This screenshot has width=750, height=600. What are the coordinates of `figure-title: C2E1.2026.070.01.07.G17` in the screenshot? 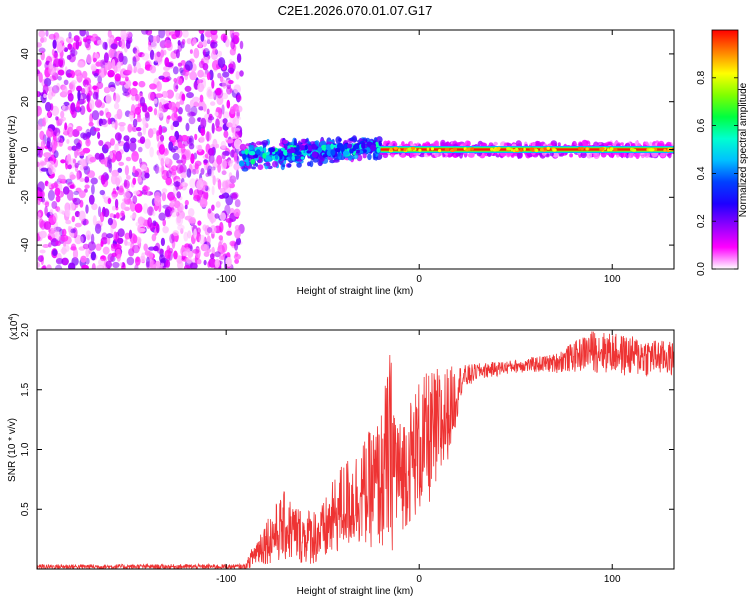 It's located at (355, 10).